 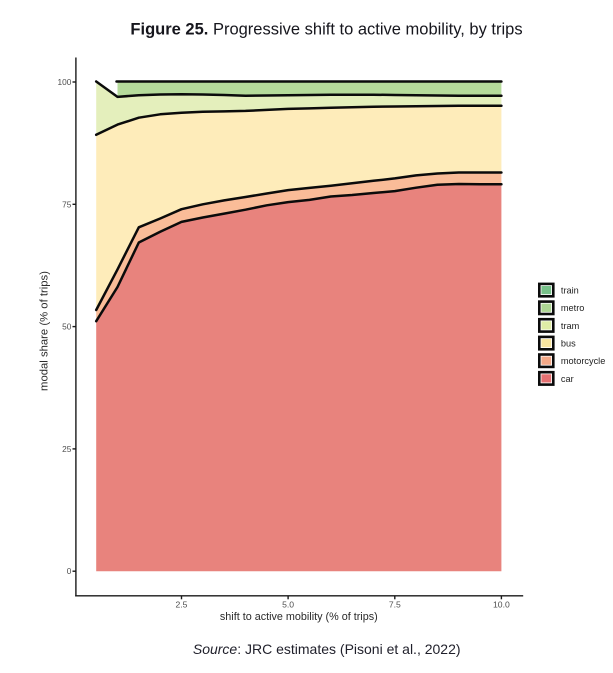 I want to click on svg-text: motorcycle, so click(x=583, y=361).